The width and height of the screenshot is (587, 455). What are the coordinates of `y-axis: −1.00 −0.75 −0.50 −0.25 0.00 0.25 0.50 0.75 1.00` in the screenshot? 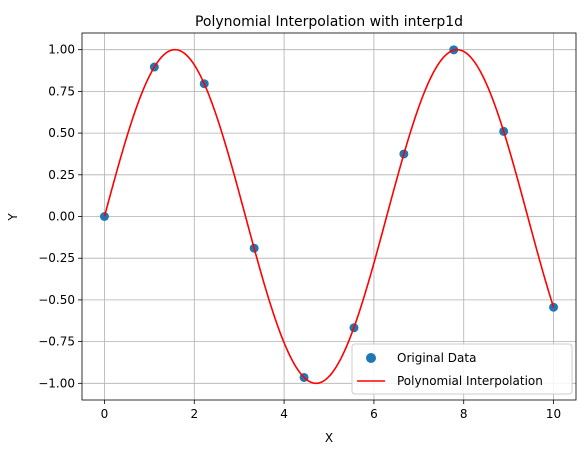 It's located at (60, 216).